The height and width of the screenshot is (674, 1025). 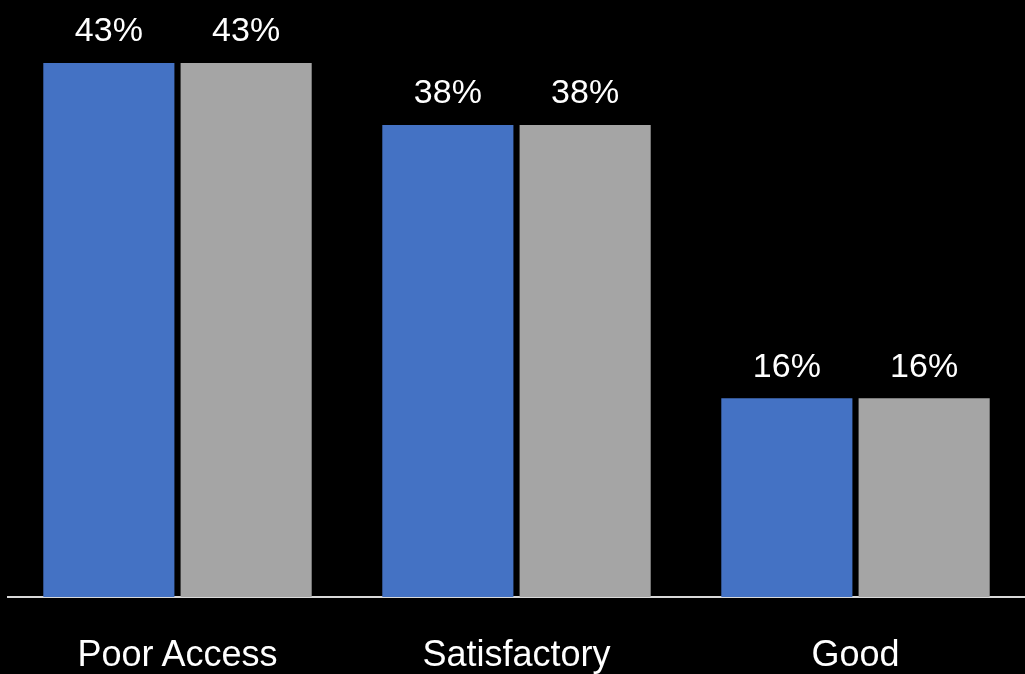 I want to click on x-tick-label: Good, so click(x=855, y=653).